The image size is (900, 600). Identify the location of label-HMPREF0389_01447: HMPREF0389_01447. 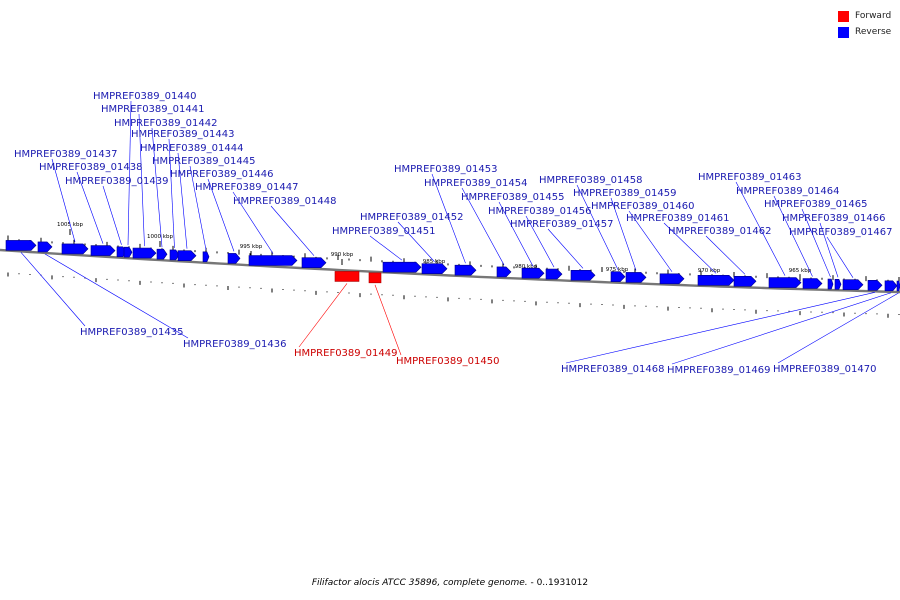
(246, 187).